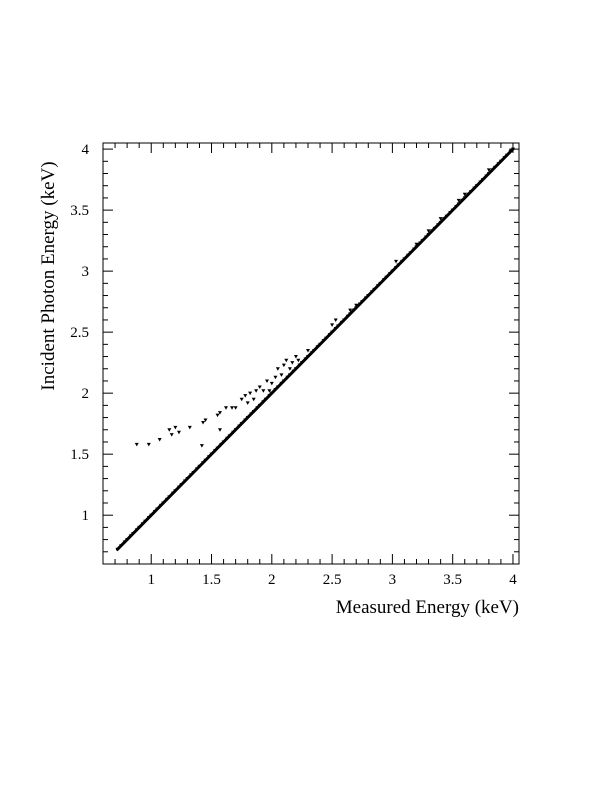 This screenshot has width=612, height=792. Describe the element at coordinates (79, 333) in the screenshot. I see `y-tick-label: 2.5` at that location.